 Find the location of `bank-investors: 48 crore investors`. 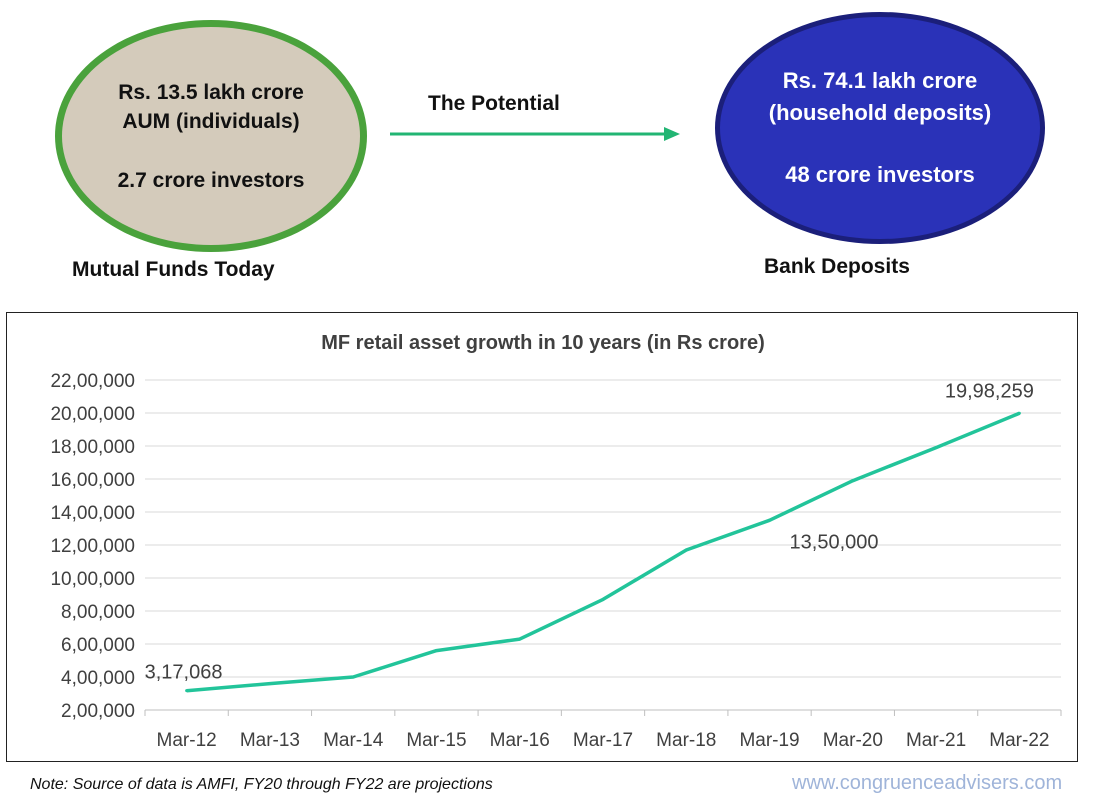

bank-investors: 48 crore investors is located at coordinates (880, 174).